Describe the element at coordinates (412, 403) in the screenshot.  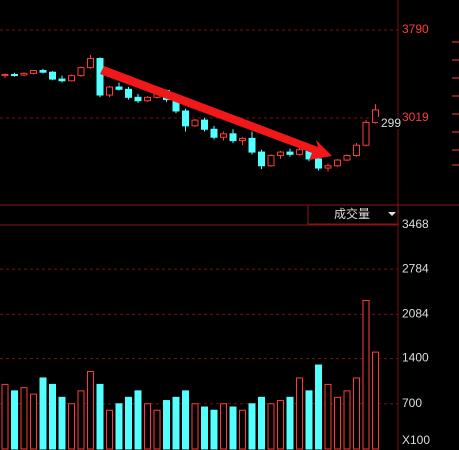
I see `y-tick-label: 700` at that location.